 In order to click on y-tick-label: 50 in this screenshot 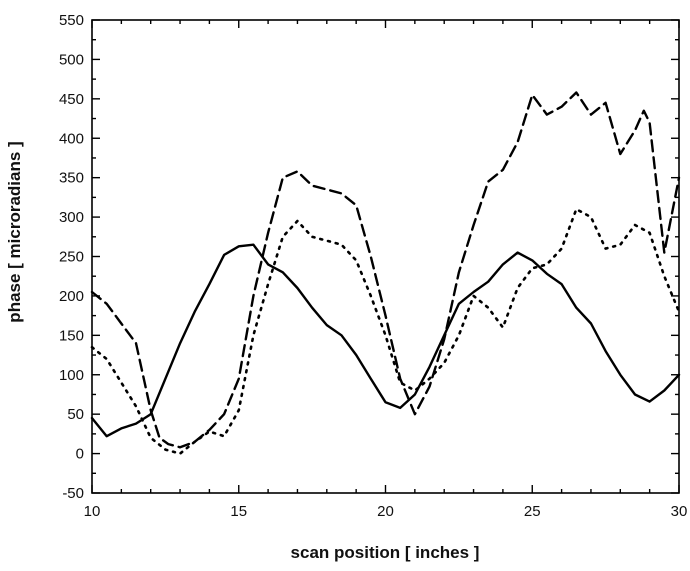, I will do `click(75, 414)`.